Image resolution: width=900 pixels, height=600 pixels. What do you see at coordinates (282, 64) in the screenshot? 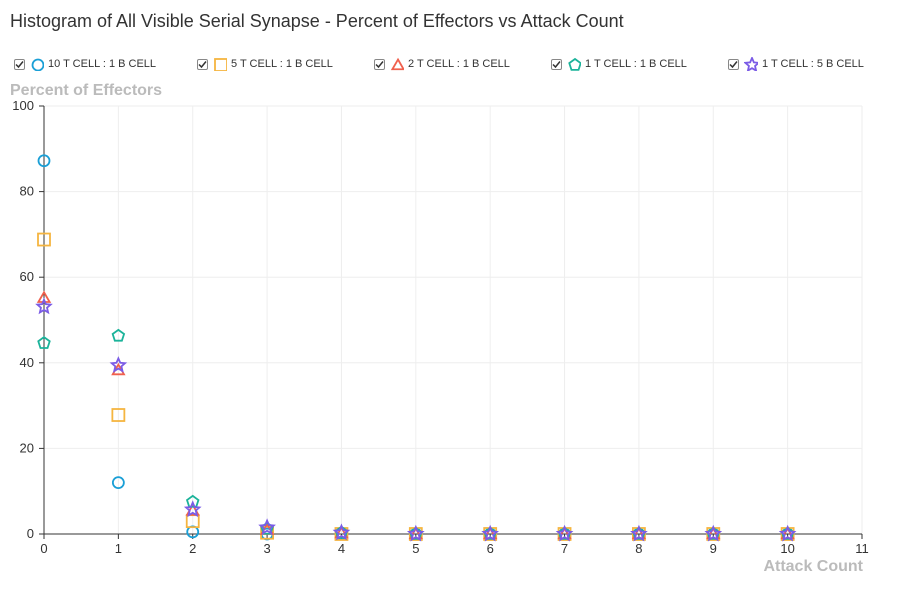
I see `legend-label: 5 T CELL : 1 B CELL` at bounding box center [282, 64].